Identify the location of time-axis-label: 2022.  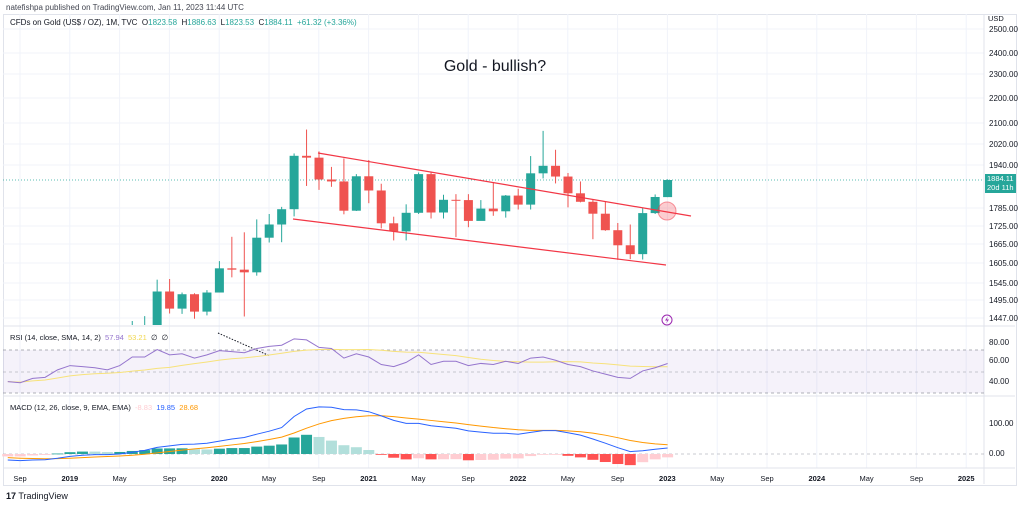
(518, 478).